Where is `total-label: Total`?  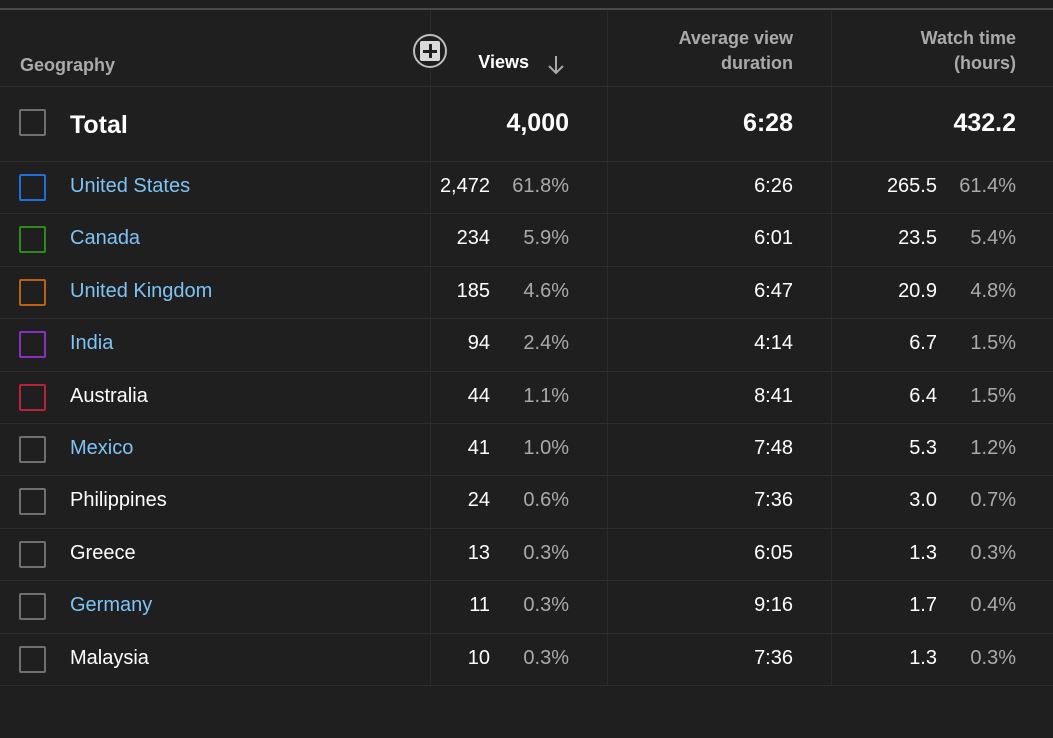 total-label: Total is located at coordinates (99, 125).